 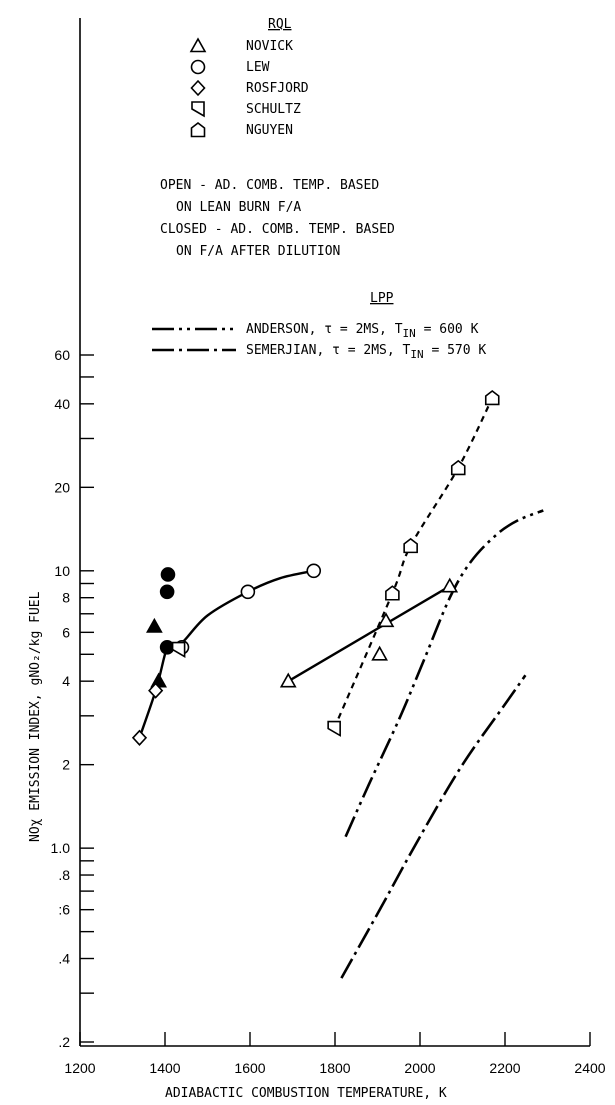 I want to click on y-tick-label: 2, so click(x=66, y=765).